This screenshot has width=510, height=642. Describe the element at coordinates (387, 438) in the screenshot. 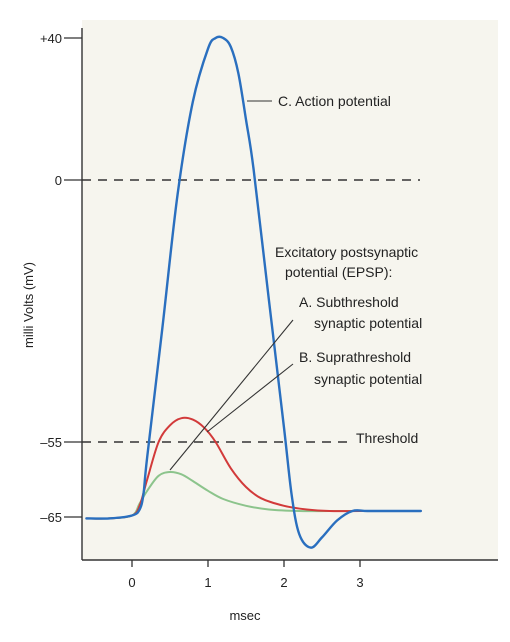

I see `threshold-label: Threshold` at that location.